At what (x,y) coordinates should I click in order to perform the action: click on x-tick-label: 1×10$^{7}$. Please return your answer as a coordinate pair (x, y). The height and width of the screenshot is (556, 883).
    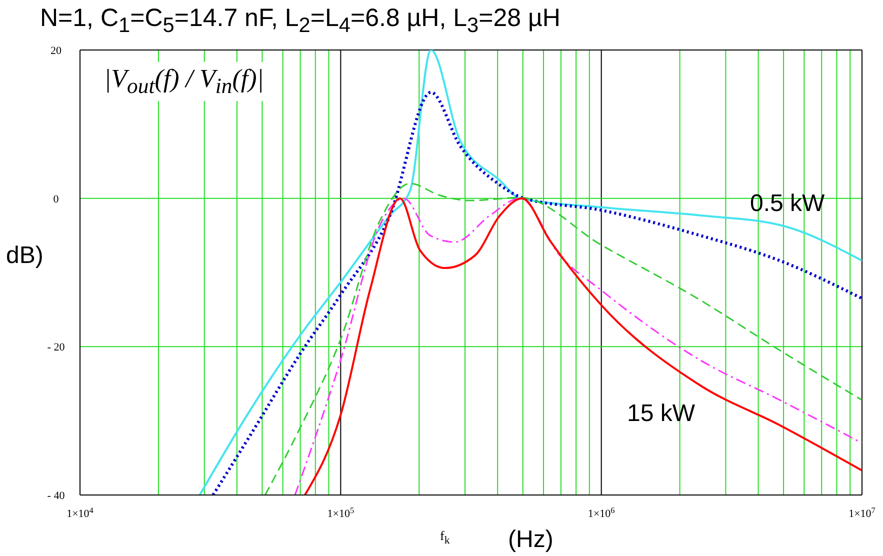
    Looking at the image, I should click on (862, 513).